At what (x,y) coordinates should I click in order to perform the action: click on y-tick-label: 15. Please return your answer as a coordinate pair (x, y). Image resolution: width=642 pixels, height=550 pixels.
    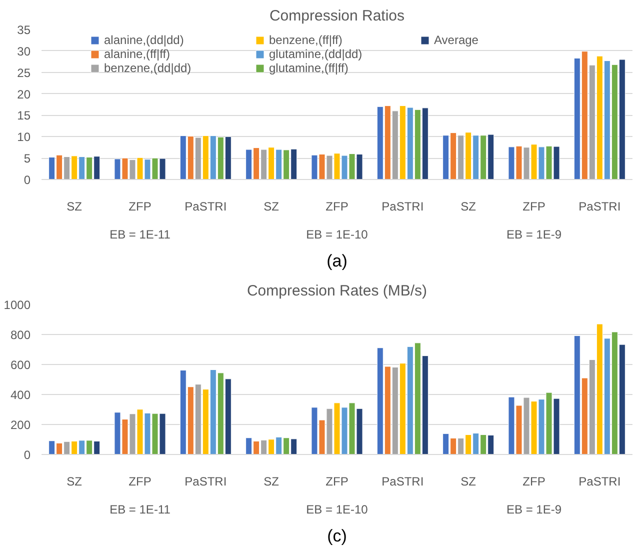
    Looking at the image, I should click on (24, 115).